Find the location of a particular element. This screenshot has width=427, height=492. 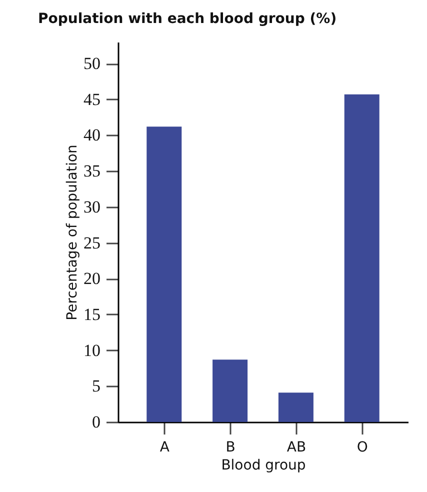

x-axis-title: Blood group is located at coordinates (263, 466).